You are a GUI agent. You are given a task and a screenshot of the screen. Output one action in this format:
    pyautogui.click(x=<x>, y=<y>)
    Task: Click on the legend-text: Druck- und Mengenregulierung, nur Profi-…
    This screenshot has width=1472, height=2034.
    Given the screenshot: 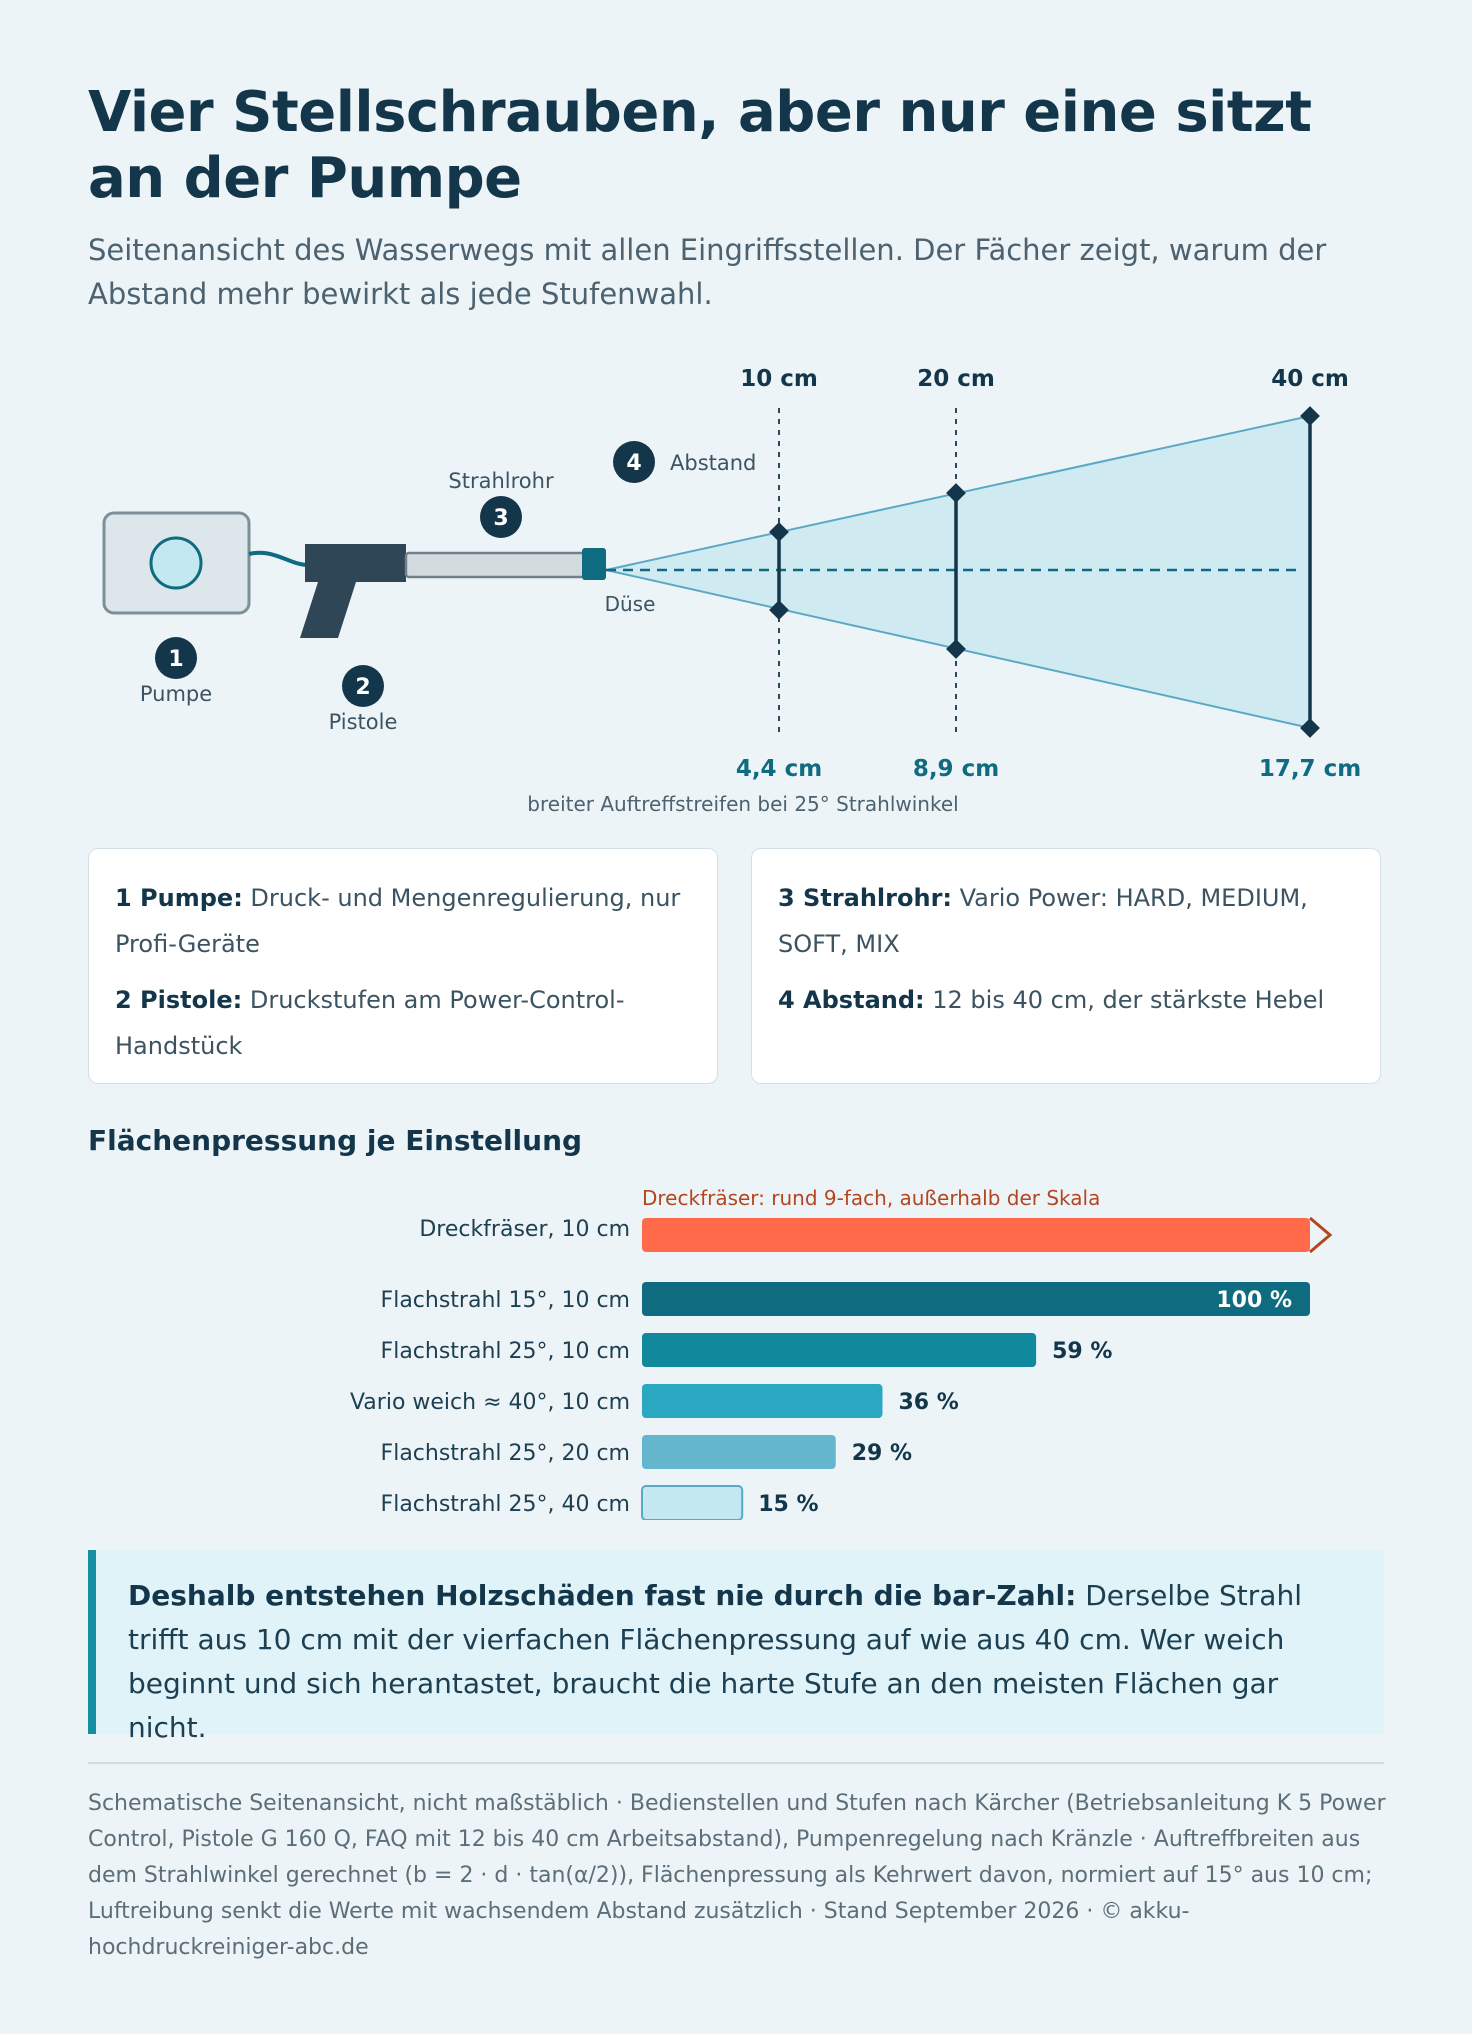 What is the action you would take?
    pyautogui.click(x=398, y=921)
    